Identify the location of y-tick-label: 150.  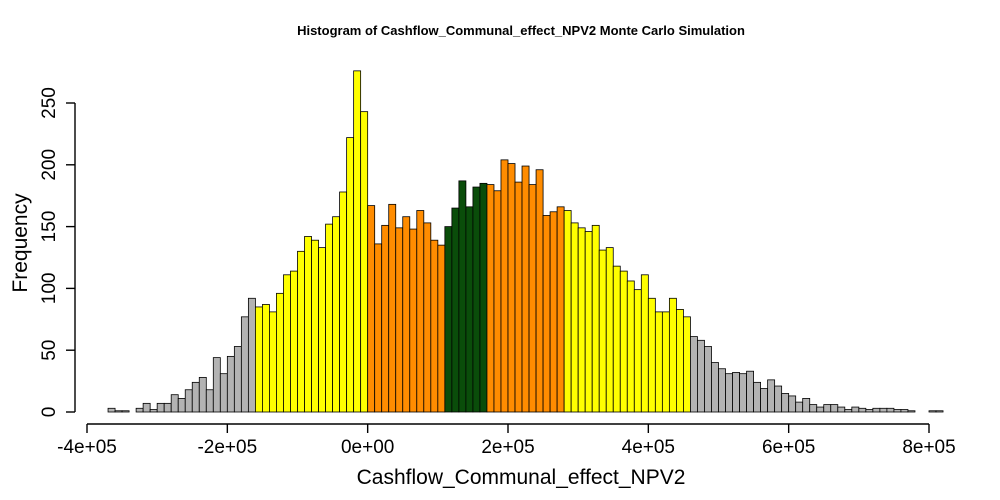
(49, 227).